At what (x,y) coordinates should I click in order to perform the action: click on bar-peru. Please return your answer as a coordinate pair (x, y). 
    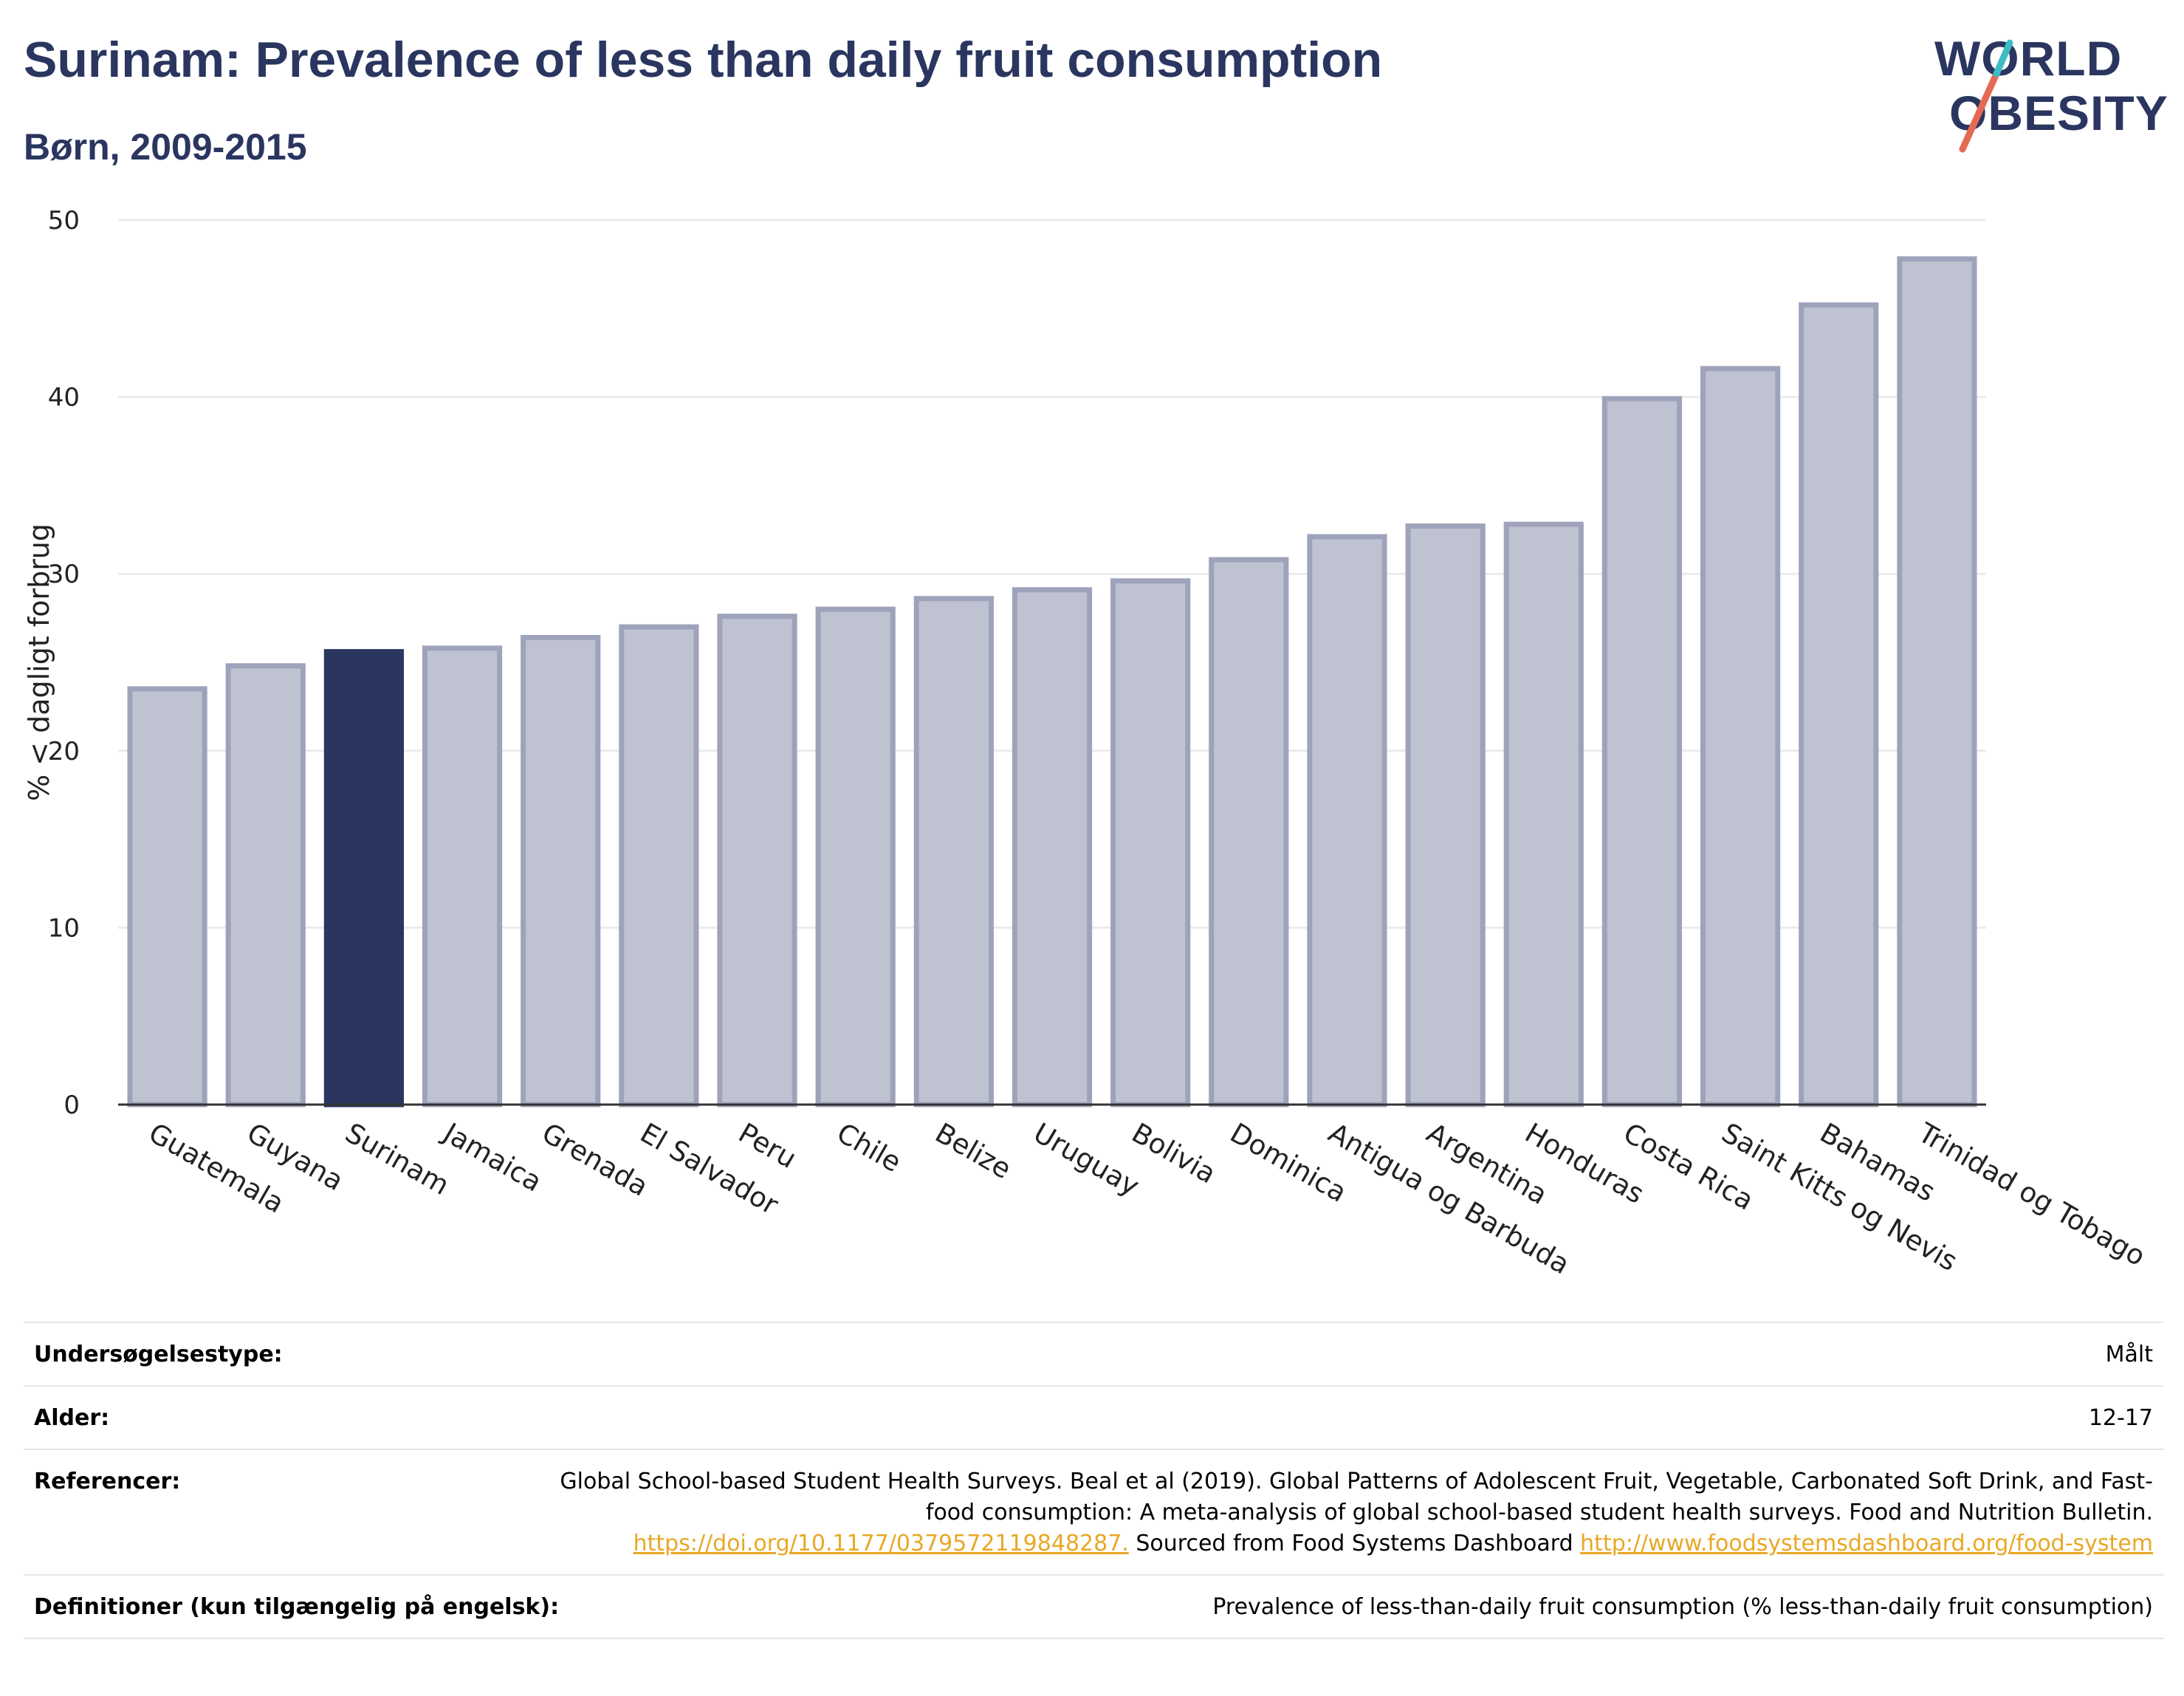
    Looking at the image, I should click on (757, 861).